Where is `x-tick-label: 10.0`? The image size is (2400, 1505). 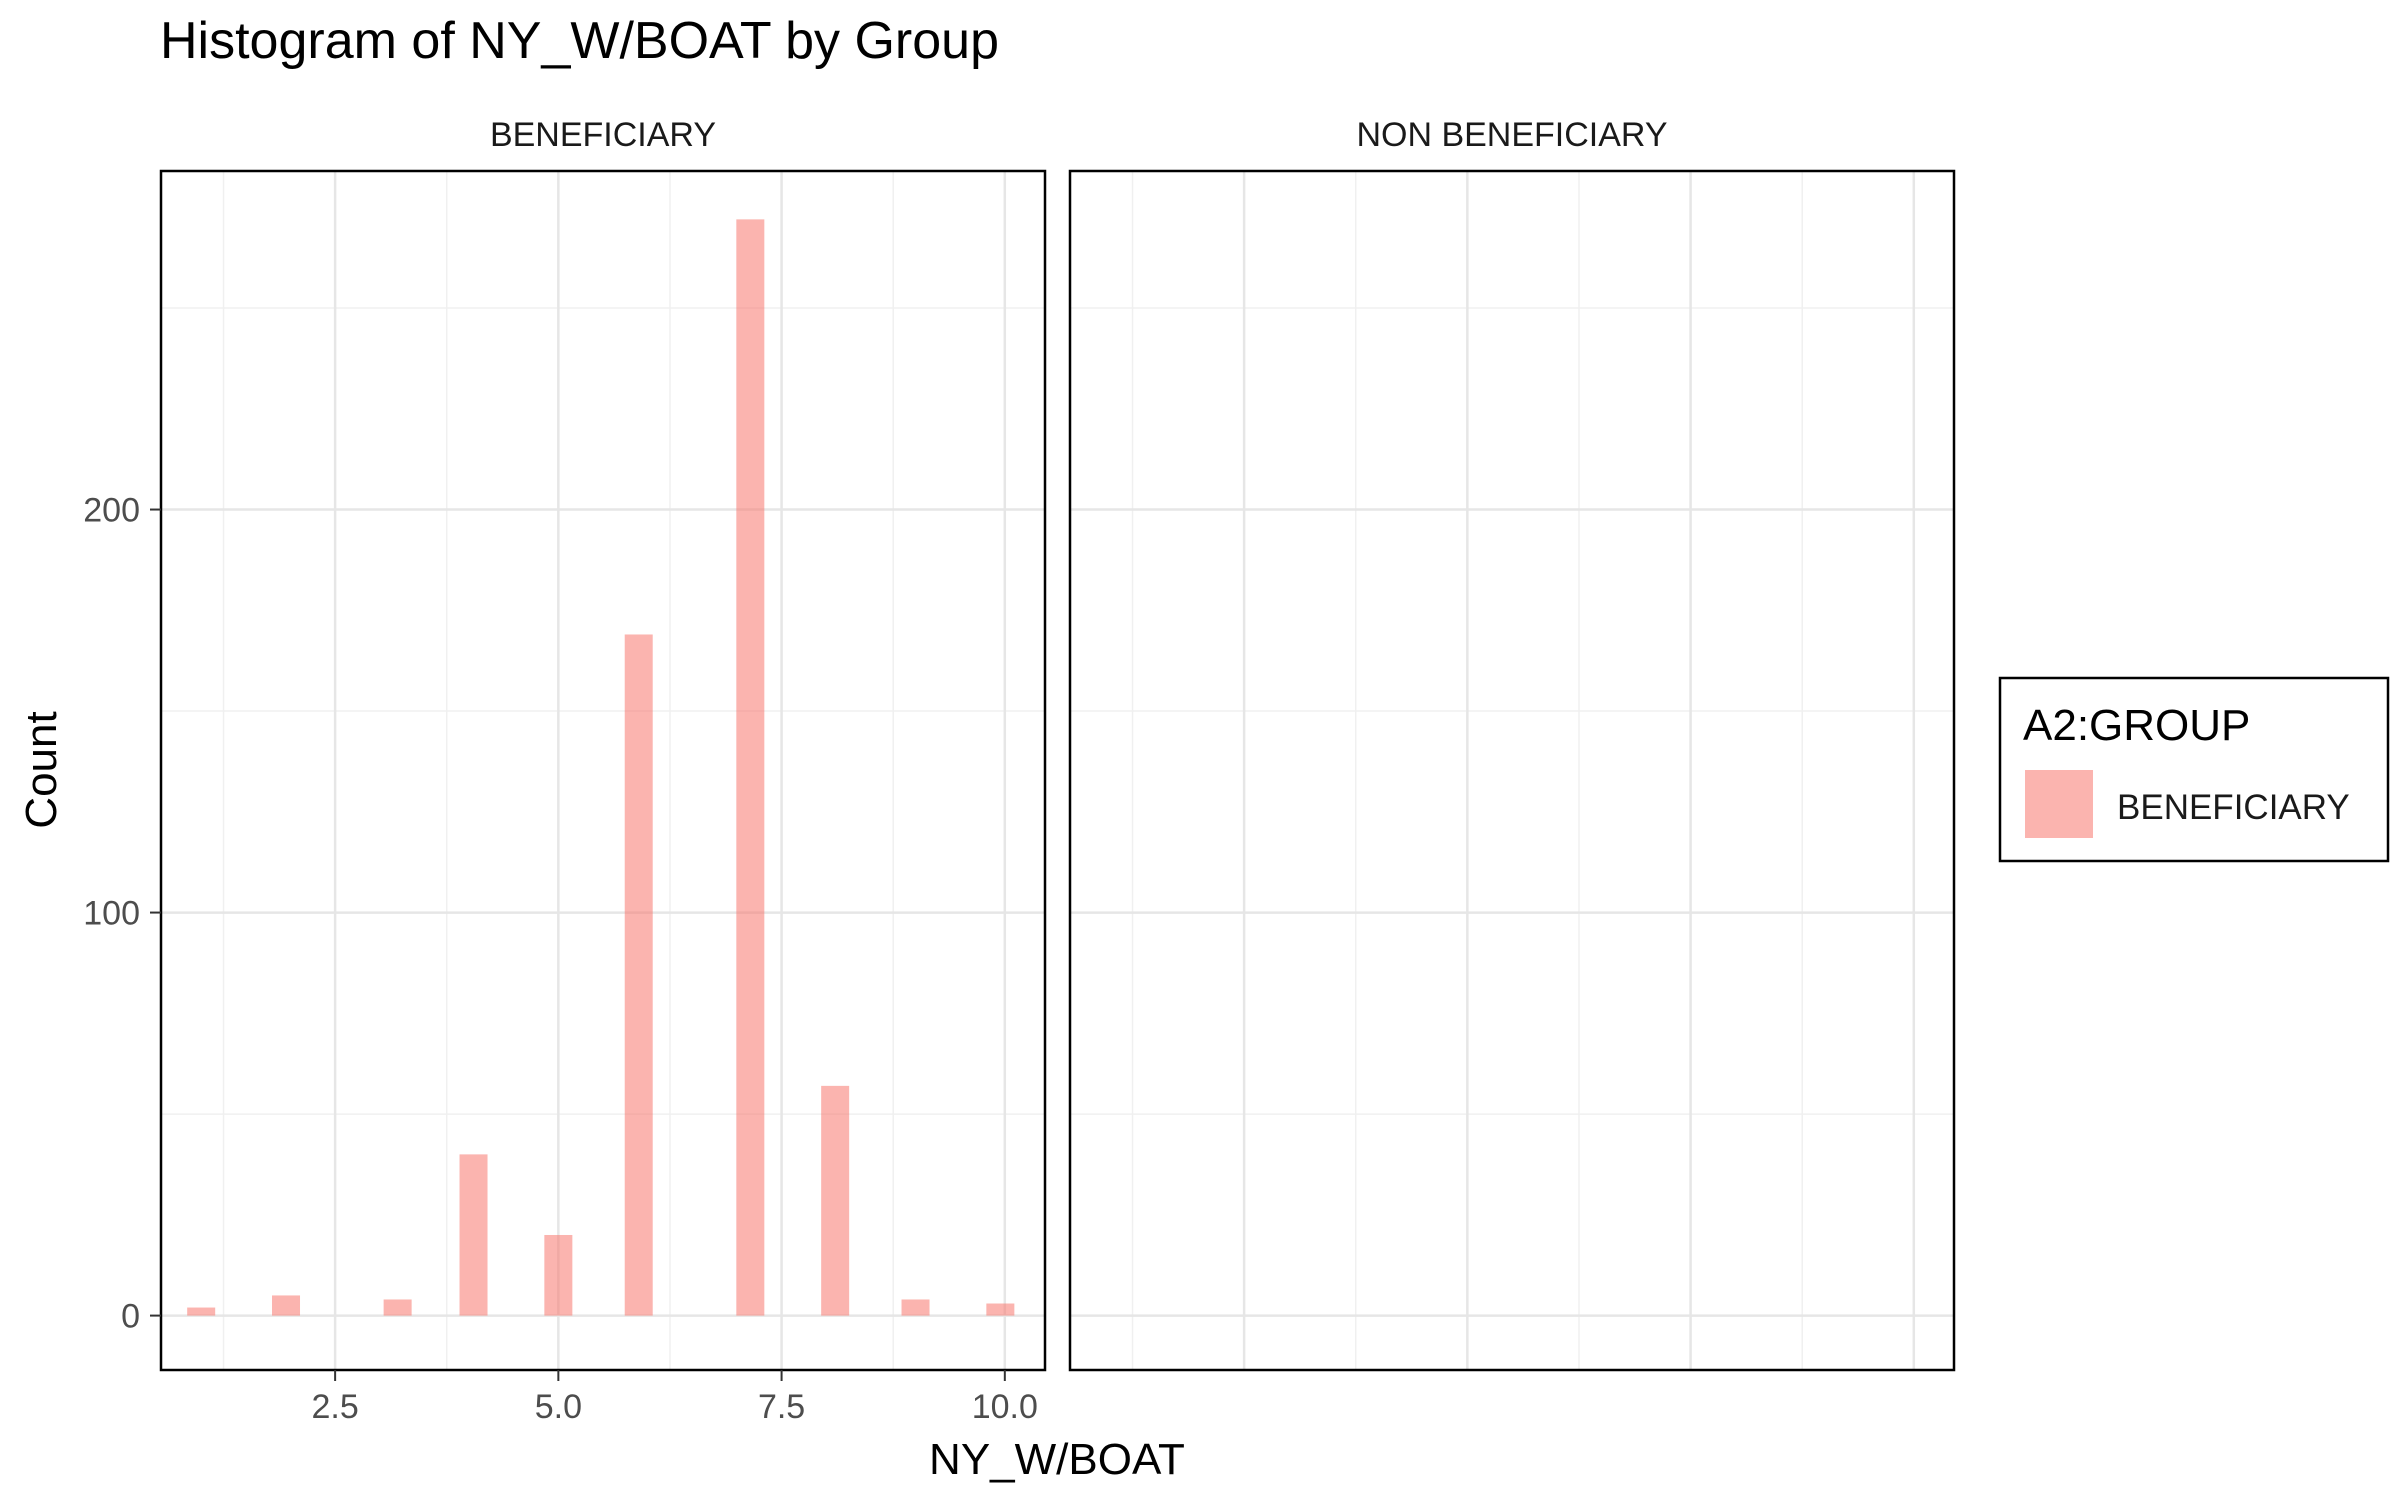 x-tick-label: 10.0 is located at coordinates (1005, 1407).